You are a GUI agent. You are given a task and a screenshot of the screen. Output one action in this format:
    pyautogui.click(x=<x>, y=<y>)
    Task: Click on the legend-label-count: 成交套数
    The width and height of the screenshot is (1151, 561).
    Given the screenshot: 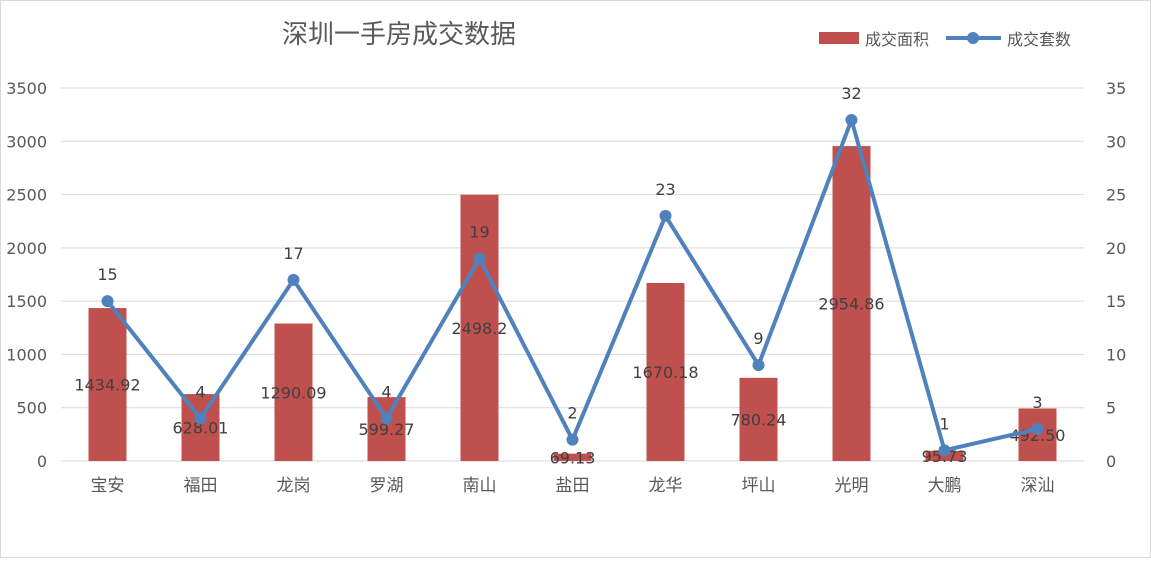 What is the action you would take?
    pyautogui.click(x=1039, y=39)
    